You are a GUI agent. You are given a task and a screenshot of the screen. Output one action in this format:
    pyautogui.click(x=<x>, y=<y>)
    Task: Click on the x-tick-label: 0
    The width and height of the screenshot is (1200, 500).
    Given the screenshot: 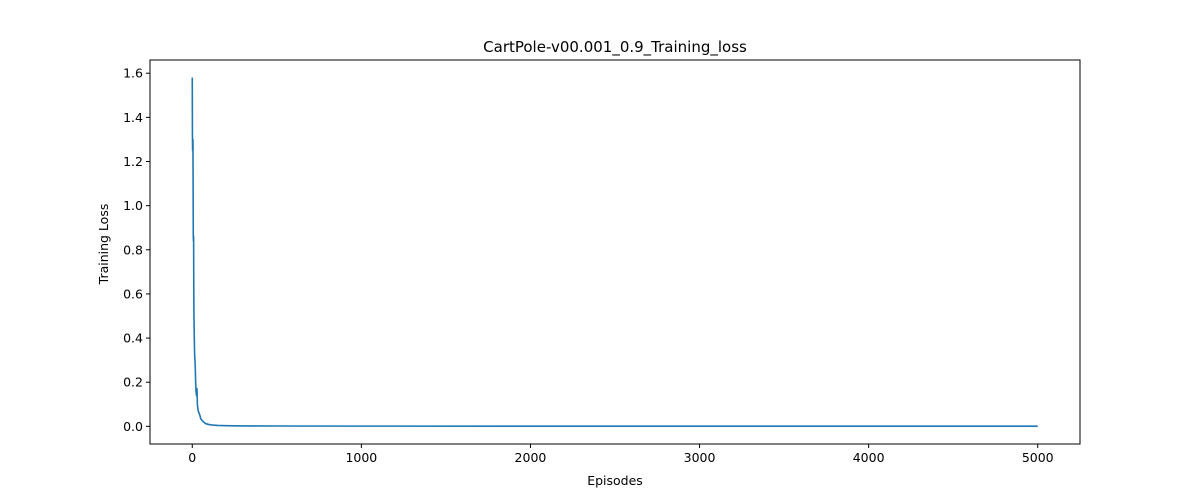 What is the action you would take?
    pyautogui.click(x=192, y=457)
    